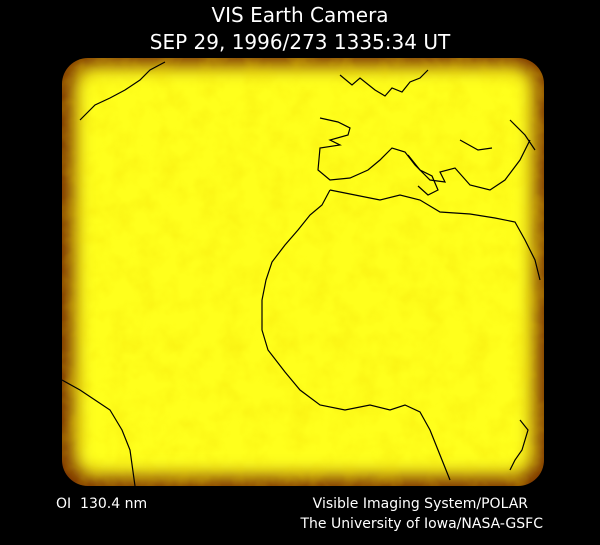 This screenshot has width=600, height=545. What do you see at coordinates (299, 15) in the screenshot?
I see `title: VIS Earth Camera` at bounding box center [299, 15].